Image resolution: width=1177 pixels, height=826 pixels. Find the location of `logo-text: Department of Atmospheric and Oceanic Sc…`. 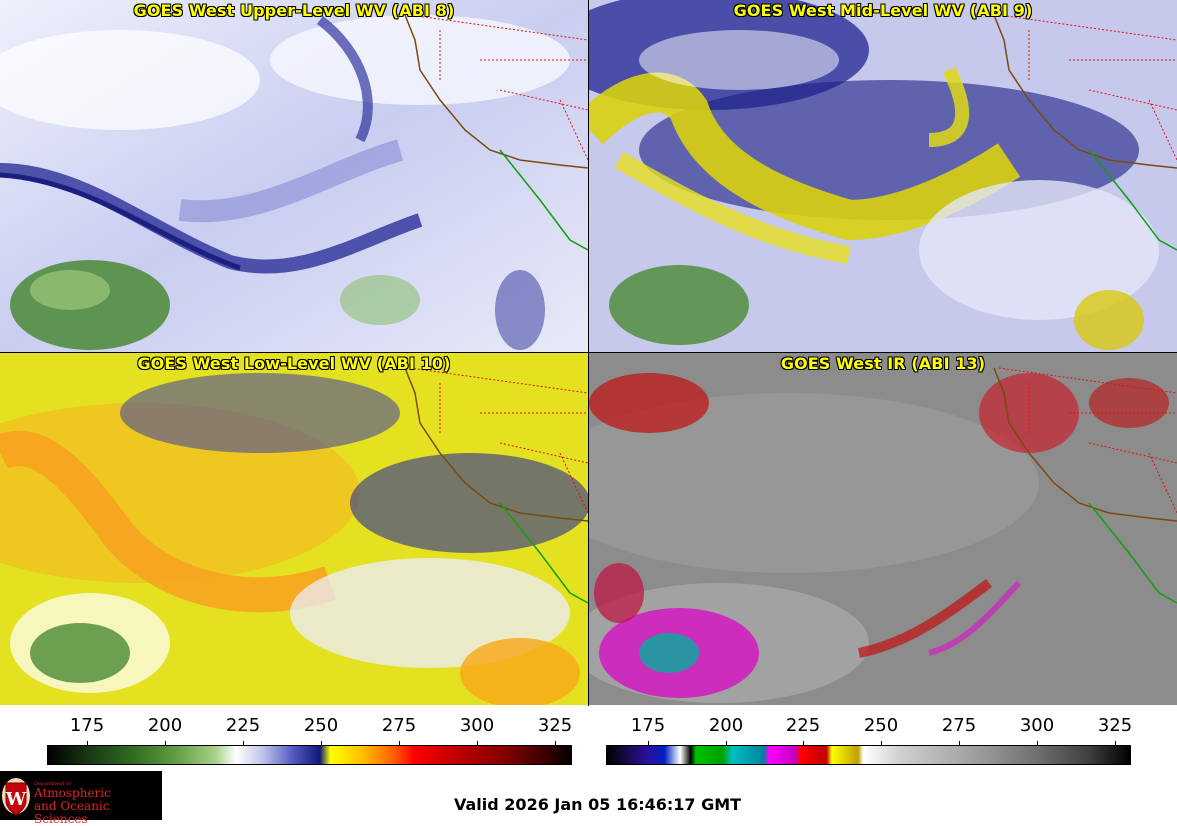

logo-text: Department of Atmospheric and Oceanic Sc… is located at coordinates (98, 803).